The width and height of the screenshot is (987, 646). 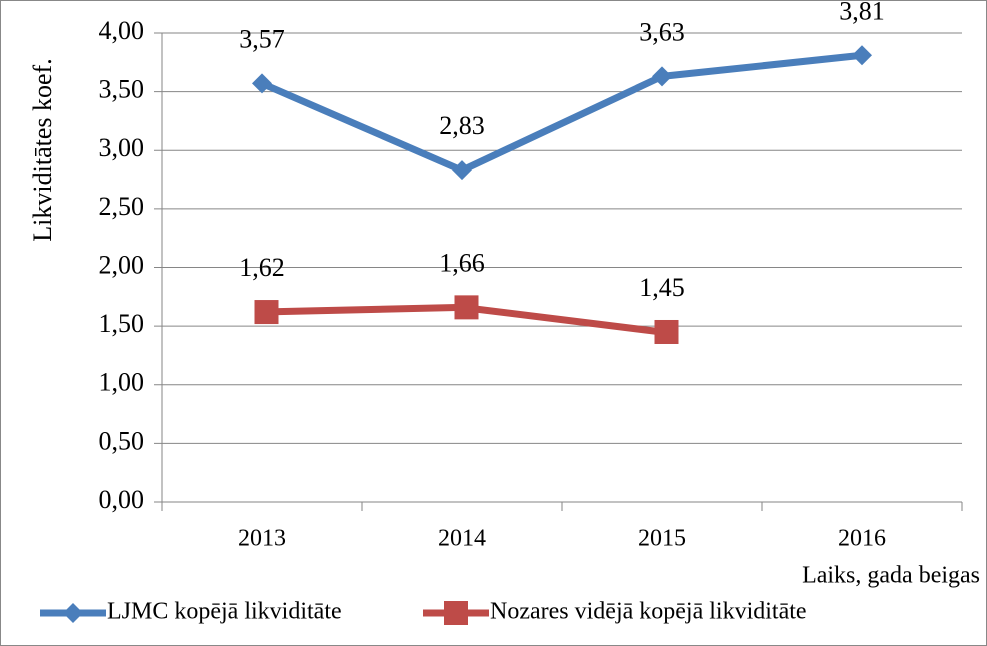 I want to click on y-tick-label: 2,00, so click(x=122, y=264).